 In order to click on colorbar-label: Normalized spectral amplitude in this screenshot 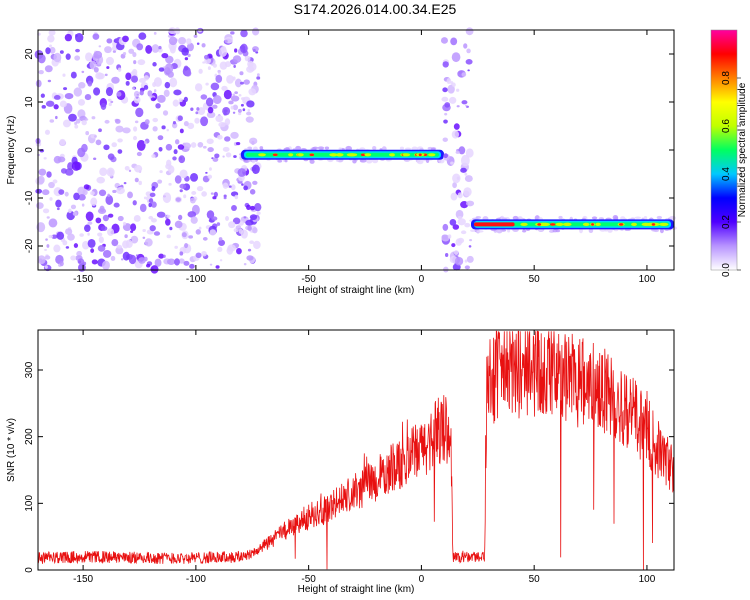, I will do `click(742, 149)`.